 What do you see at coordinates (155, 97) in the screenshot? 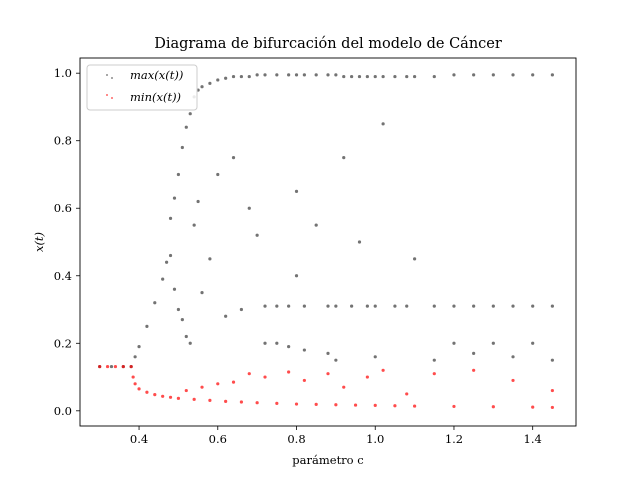
I see `legend-label-min: min(x(t))` at bounding box center [155, 97].